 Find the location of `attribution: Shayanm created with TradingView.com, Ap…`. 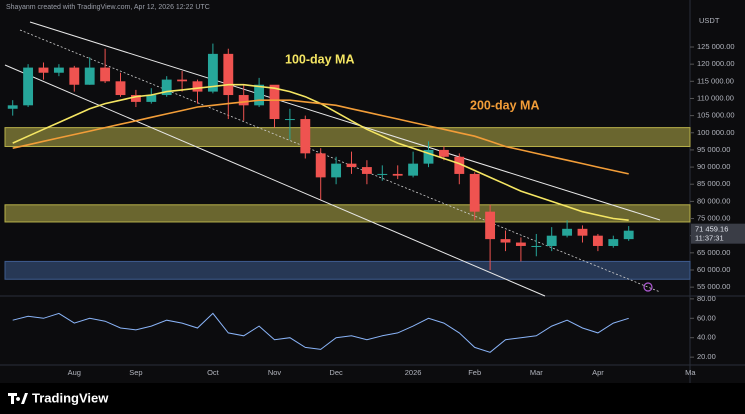

attribution: Shayanm created with TradingView.com, Ap… is located at coordinates (108, 7).